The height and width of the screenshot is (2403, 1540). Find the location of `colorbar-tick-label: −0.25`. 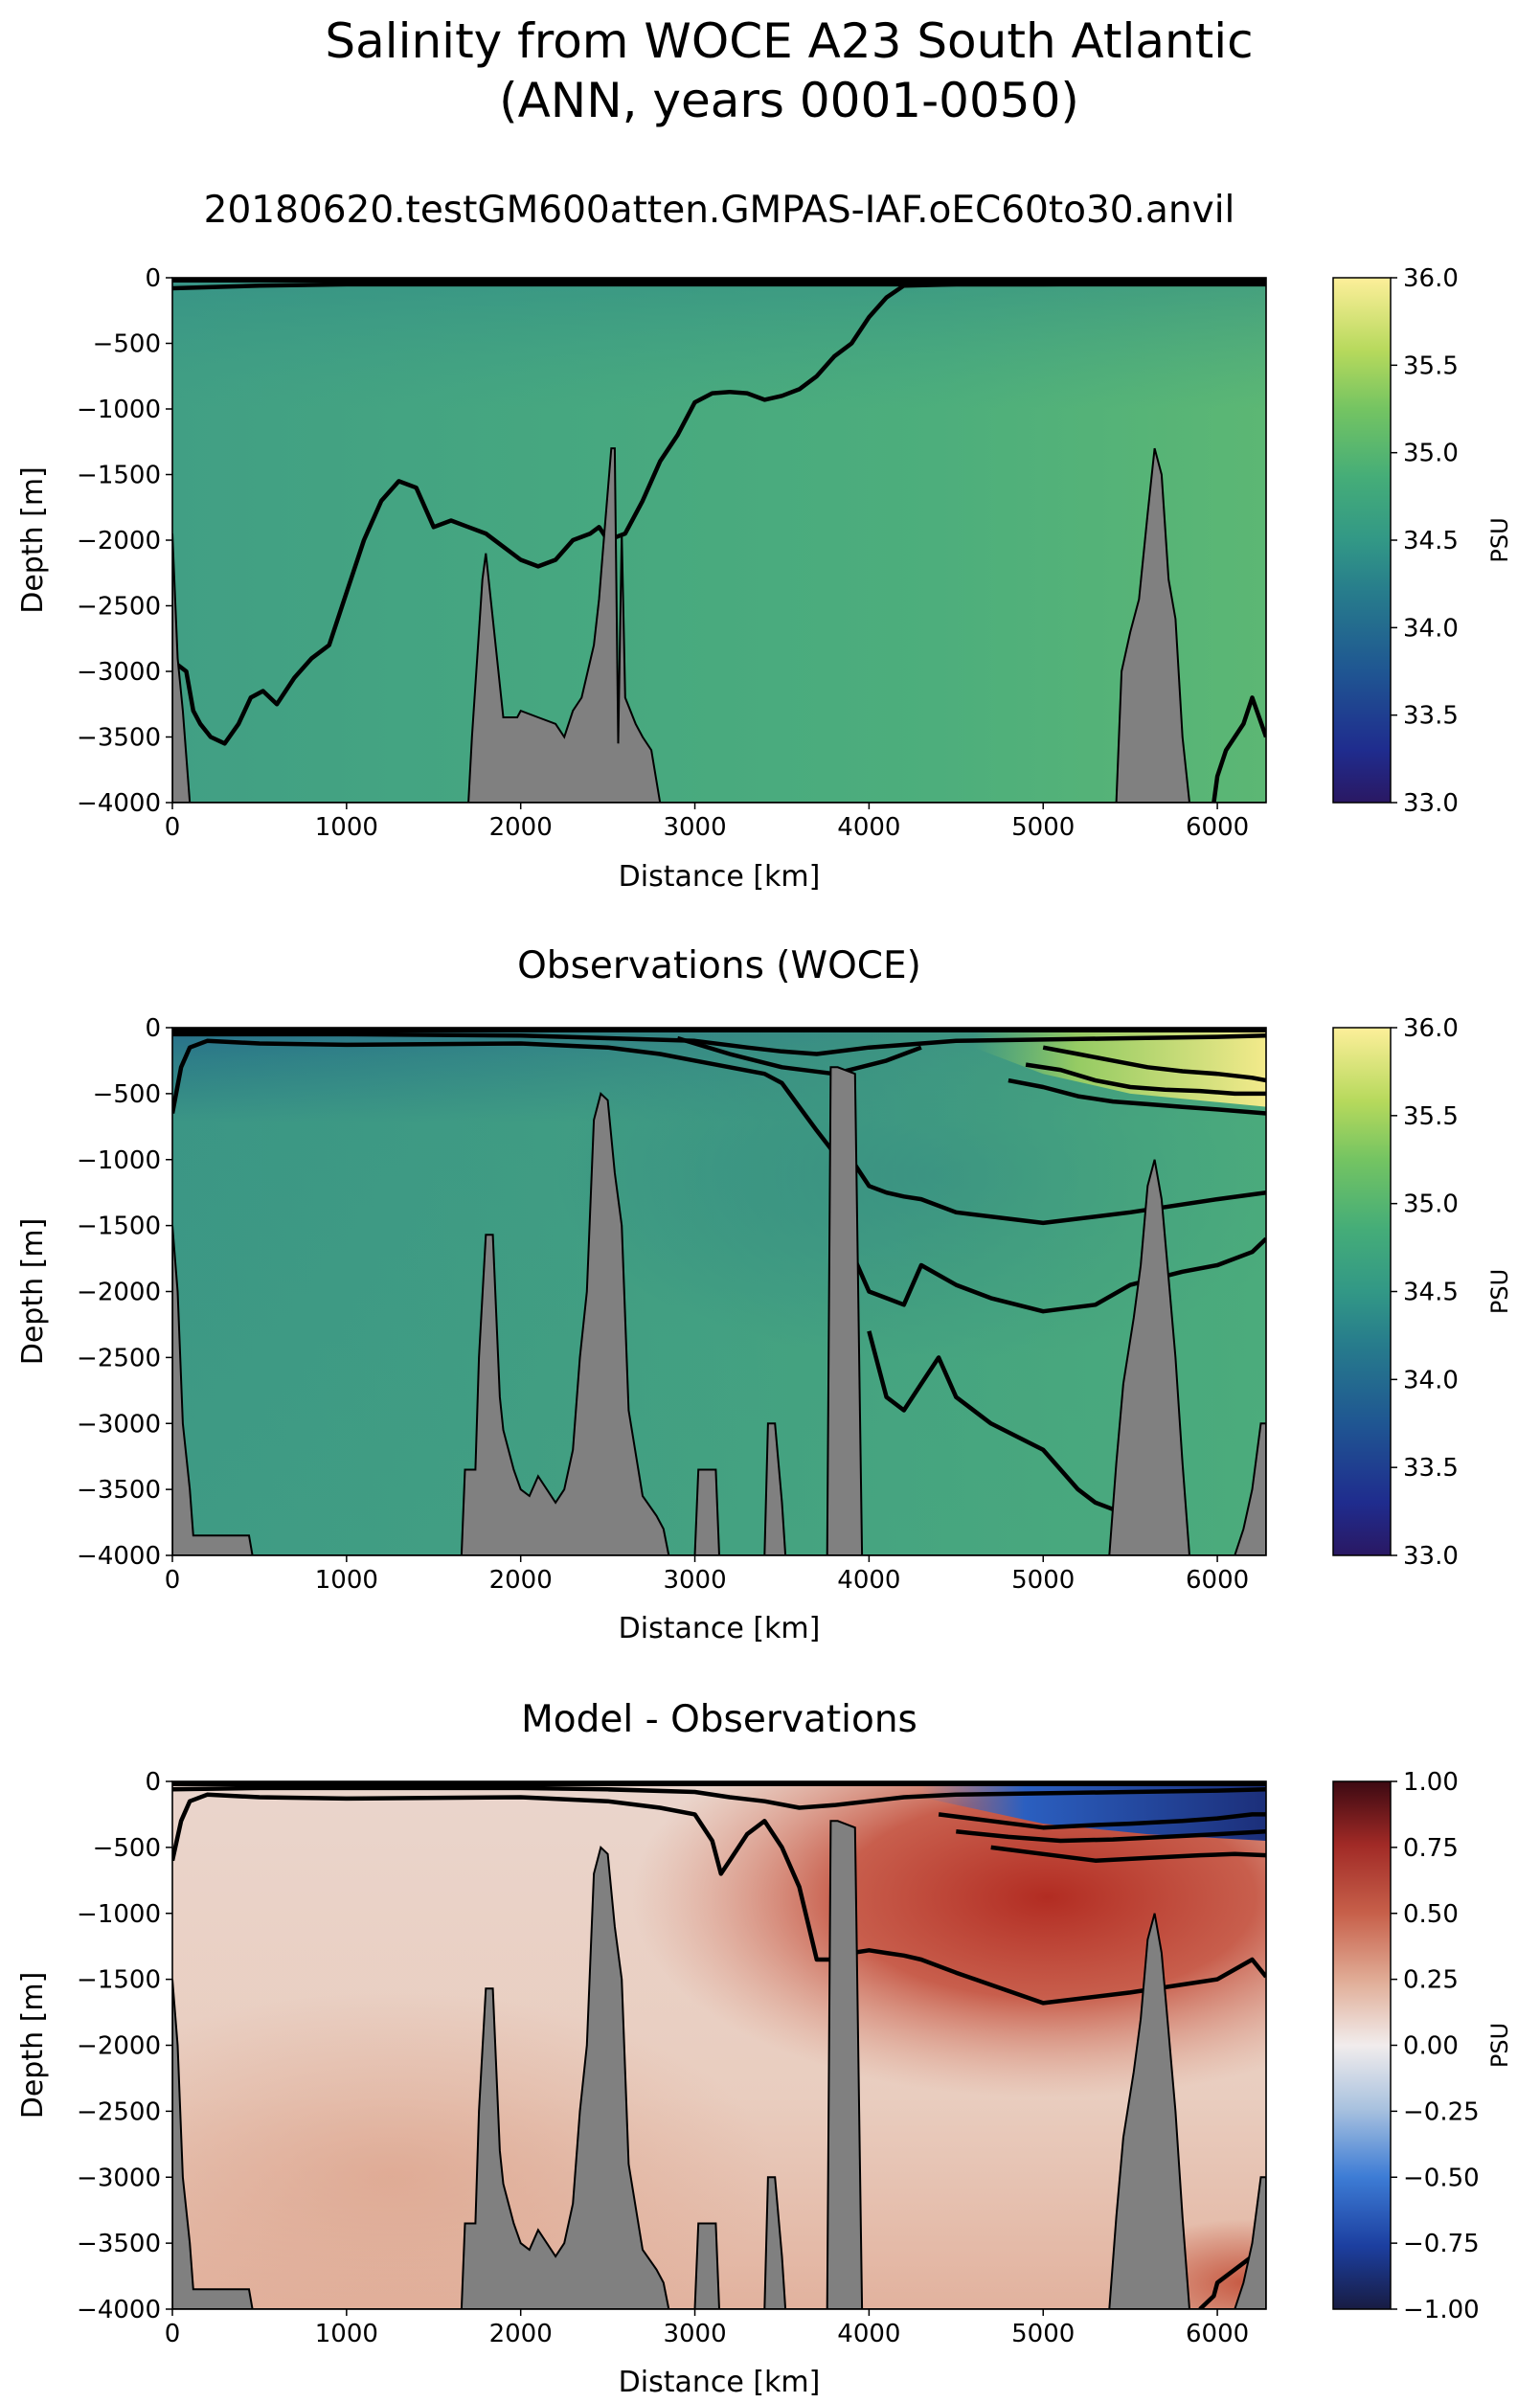

colorbar-tick-label: −0.25 is located at coordinates (1441, 2111).